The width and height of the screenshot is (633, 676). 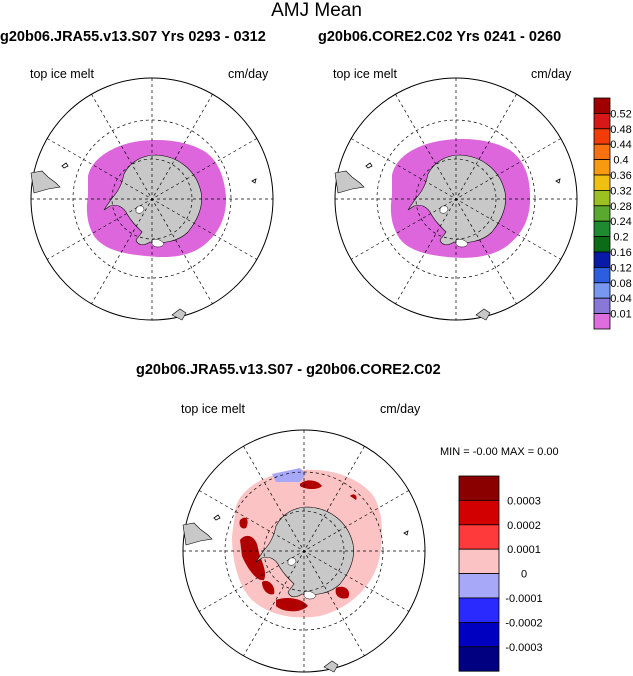 I want to click on colorbar-diff-label: -0.0003, so click(x=523, y=648).